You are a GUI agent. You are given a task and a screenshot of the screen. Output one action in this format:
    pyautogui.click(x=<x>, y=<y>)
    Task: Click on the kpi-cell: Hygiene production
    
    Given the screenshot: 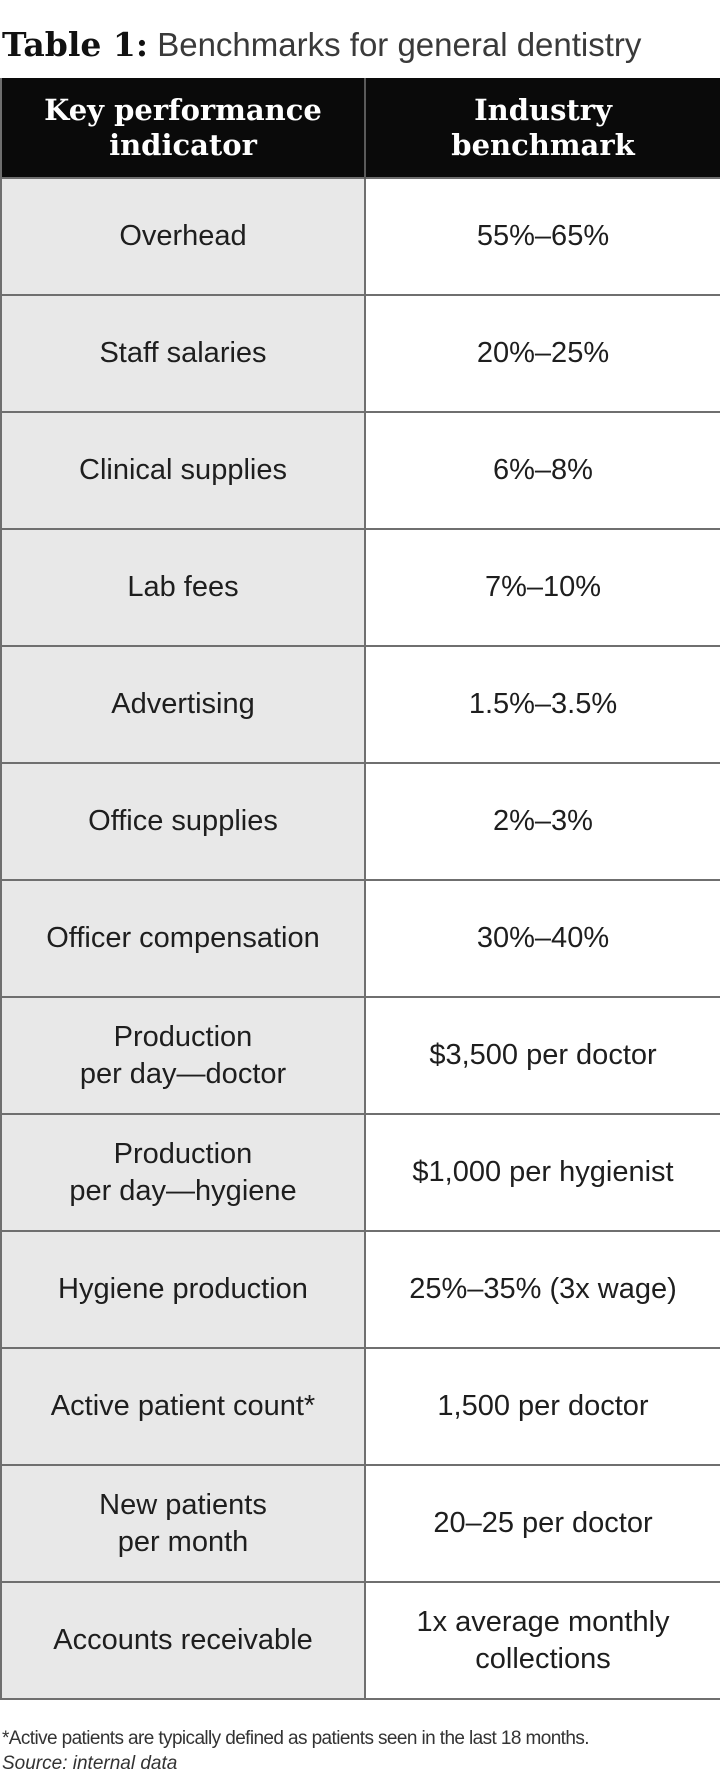 What is the action you would take?
    pyautogui.click(x=183, y=1290)
    